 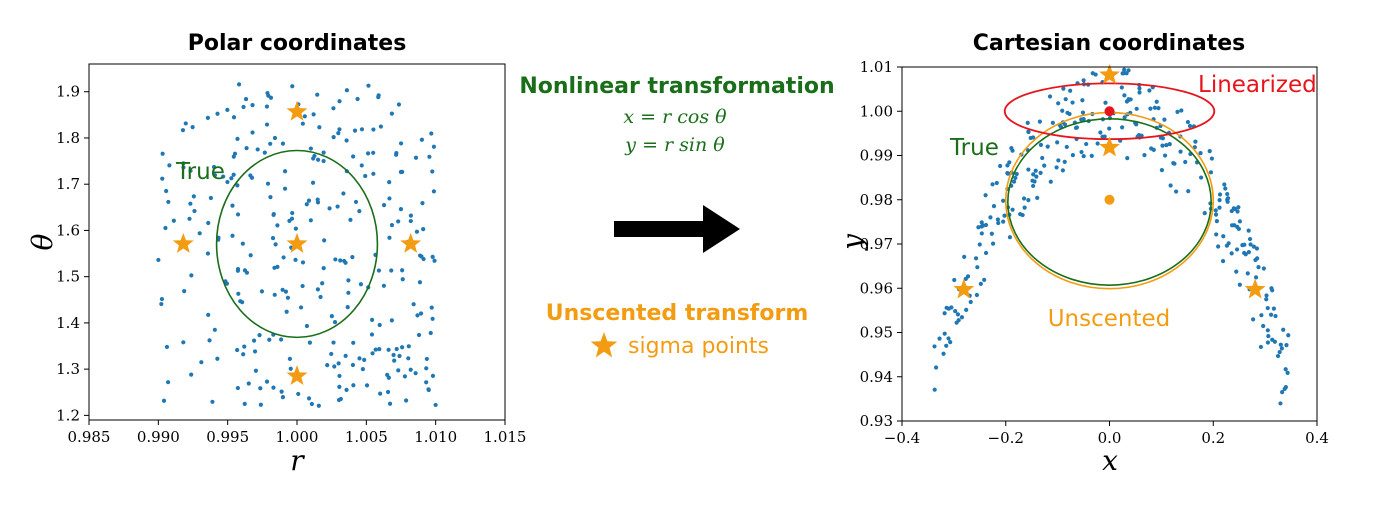 I want to click on cartesian-true-label: True, so click(x=974, y=148).